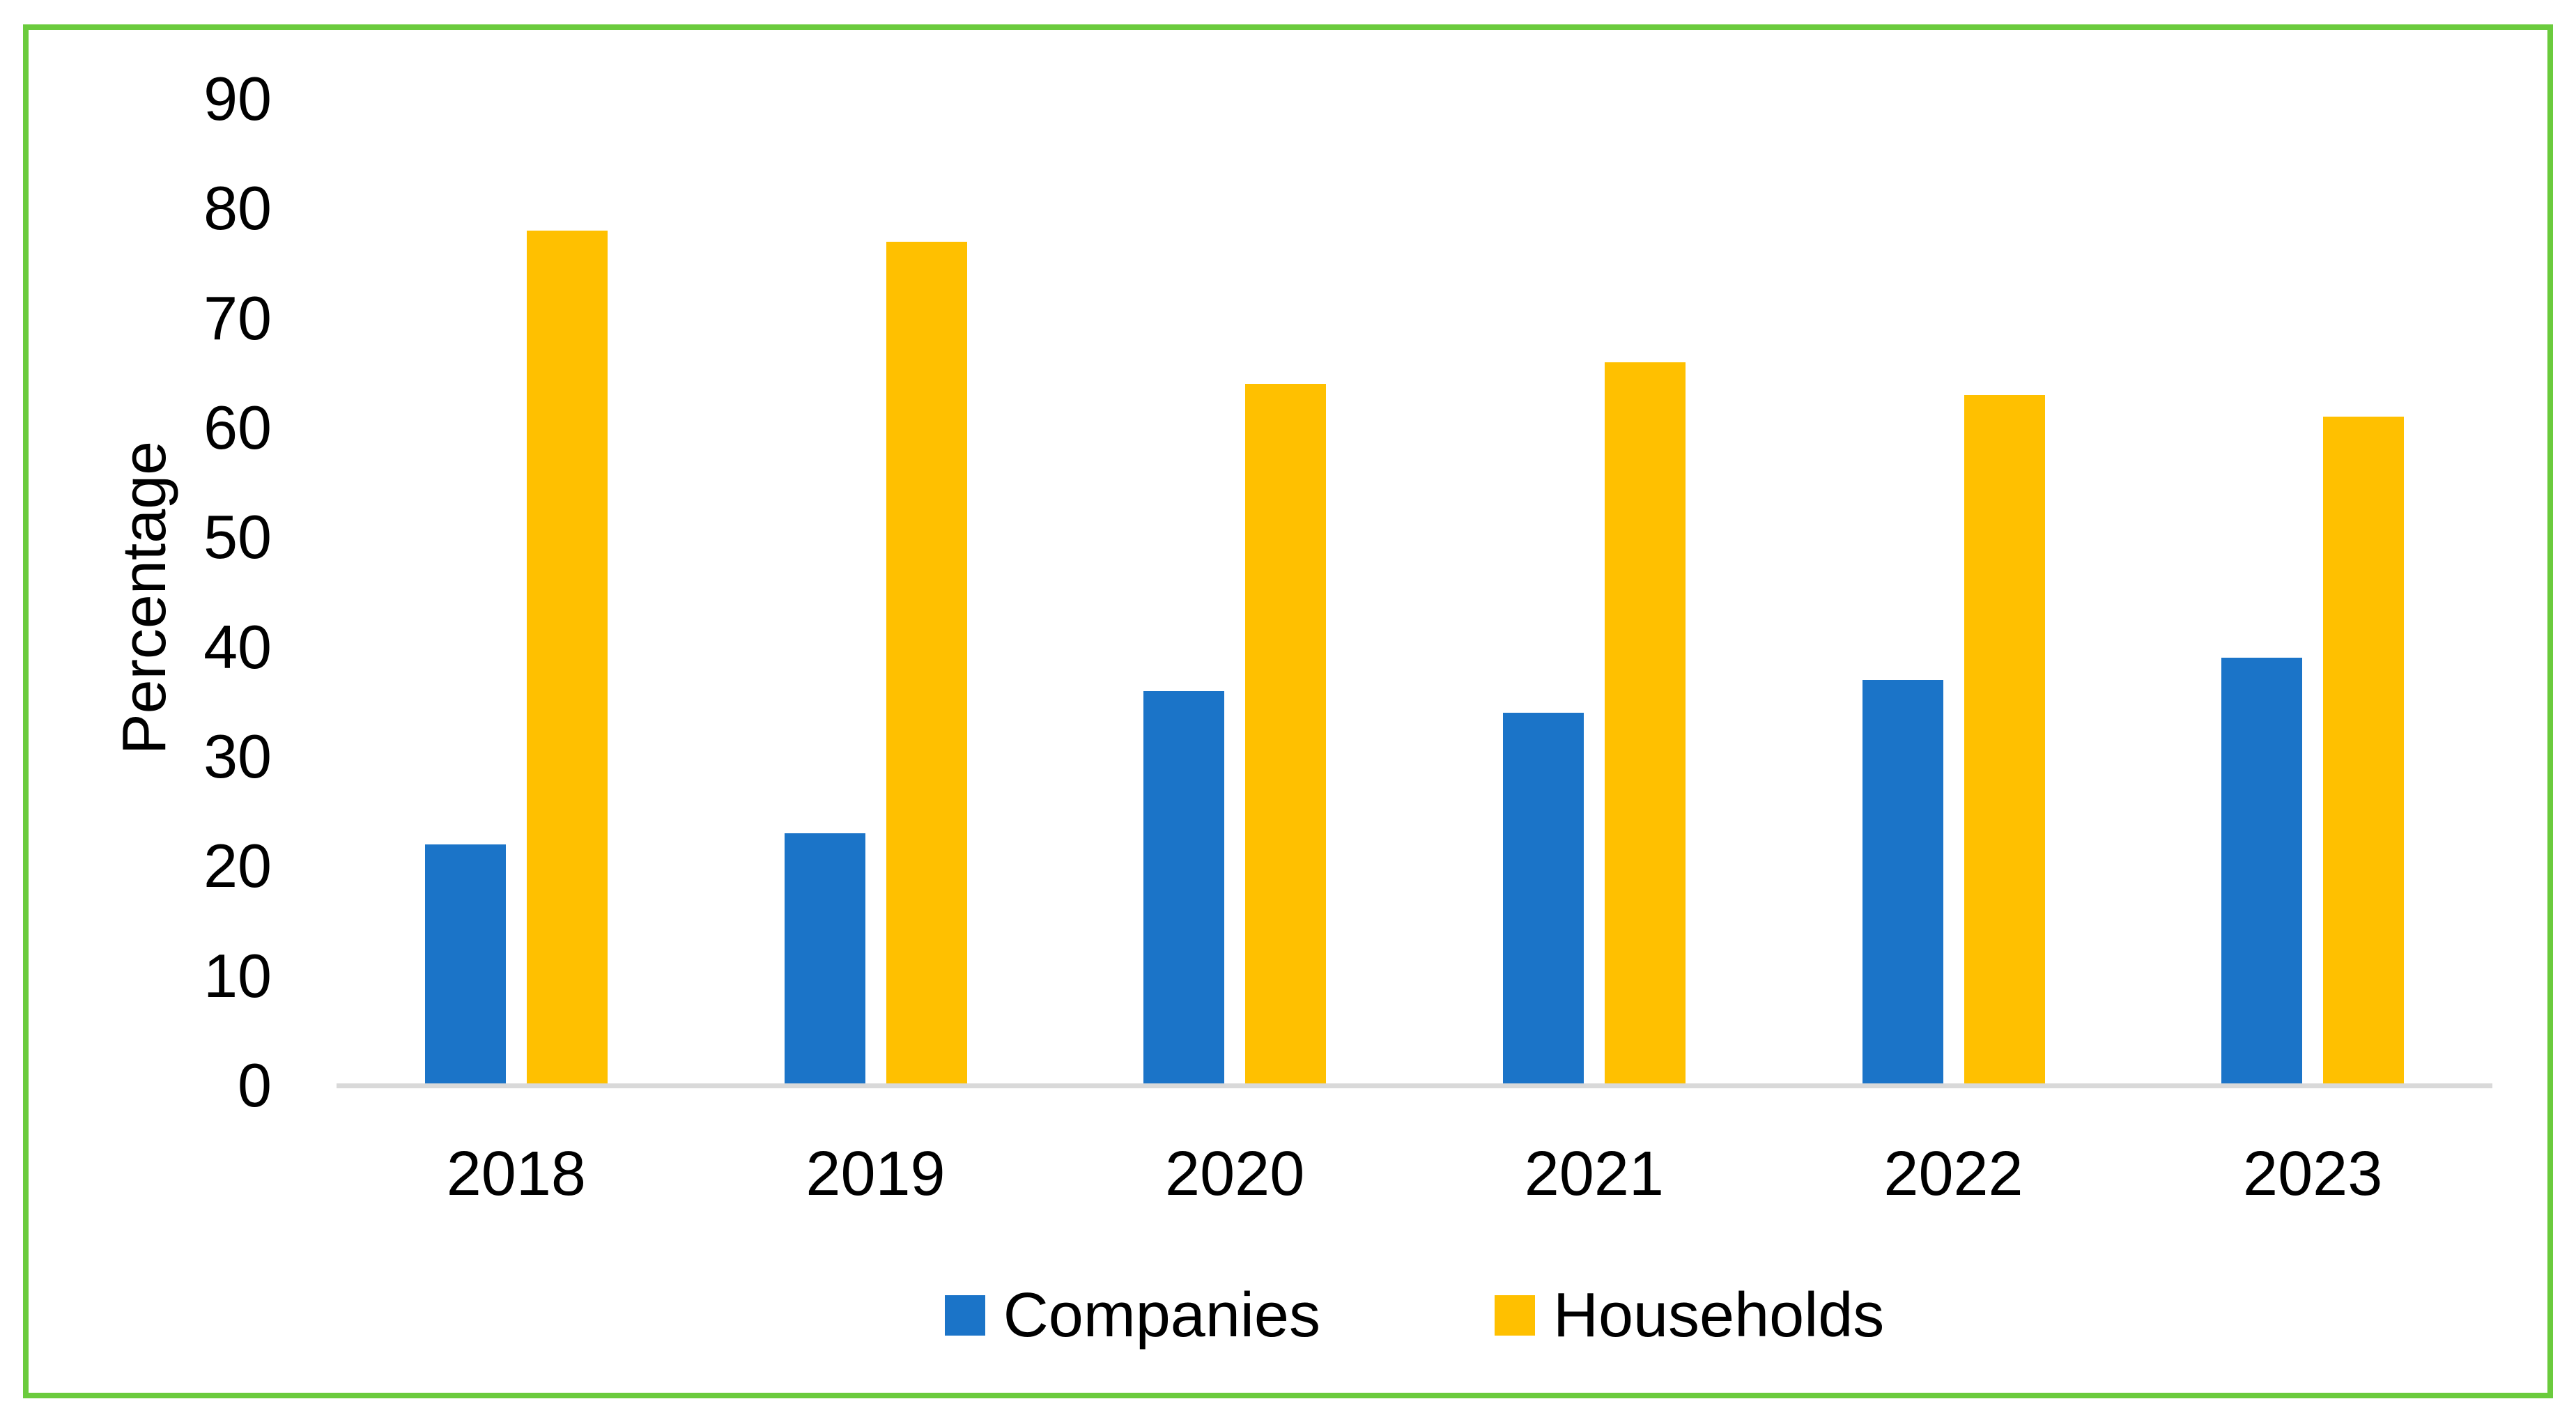  What do you see at coordinates (1235, 1174) in the screenshot?
I see `x-tick-label-2020: 2020` at bounding box center [1235, 1174].